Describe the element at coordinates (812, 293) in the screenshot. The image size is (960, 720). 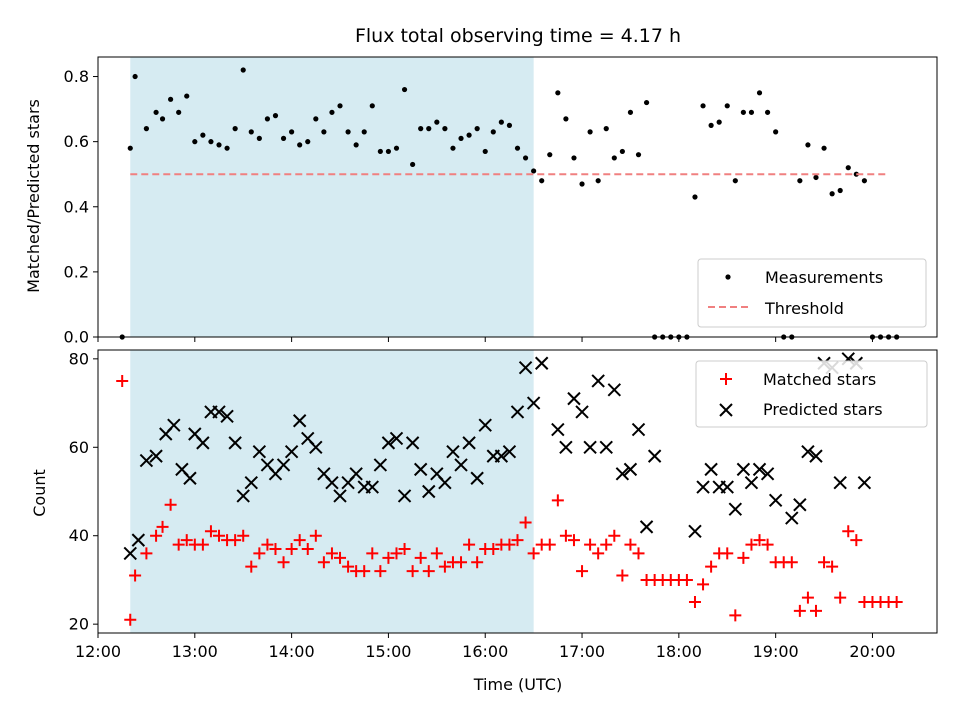
I see `ratio-legend-box` at that location.